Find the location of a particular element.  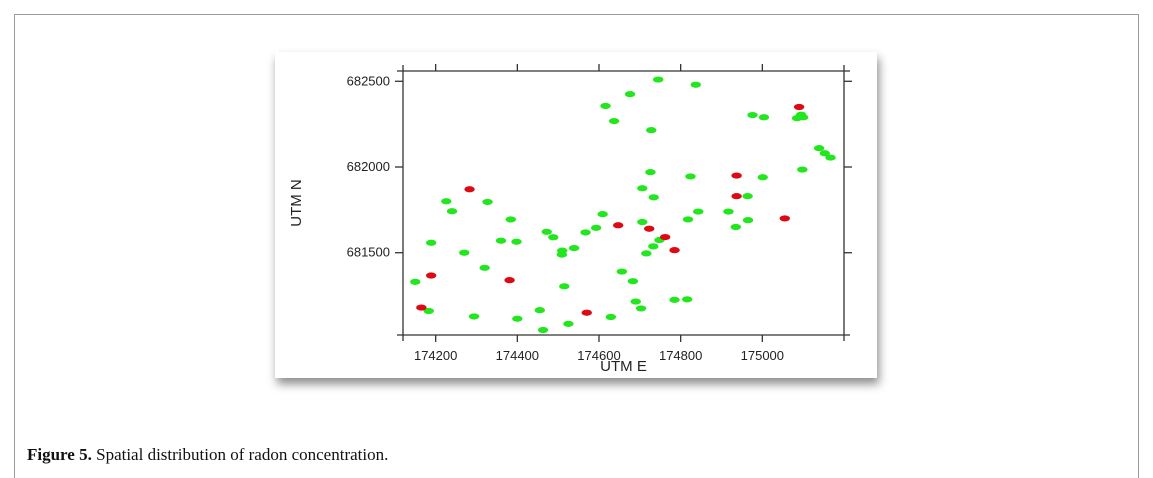

x-tick-label: 174600 is located at coordinates (598, 355).